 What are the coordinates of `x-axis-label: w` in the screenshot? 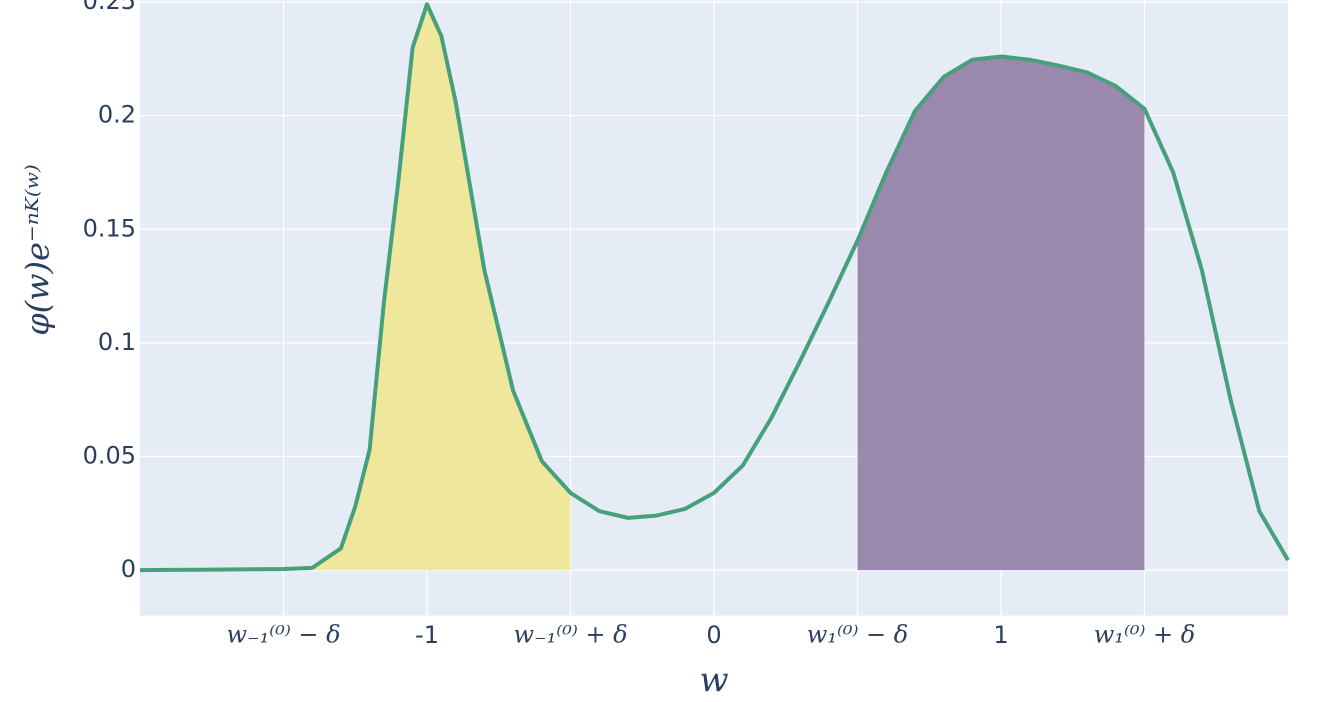 It's located at (713, 680).